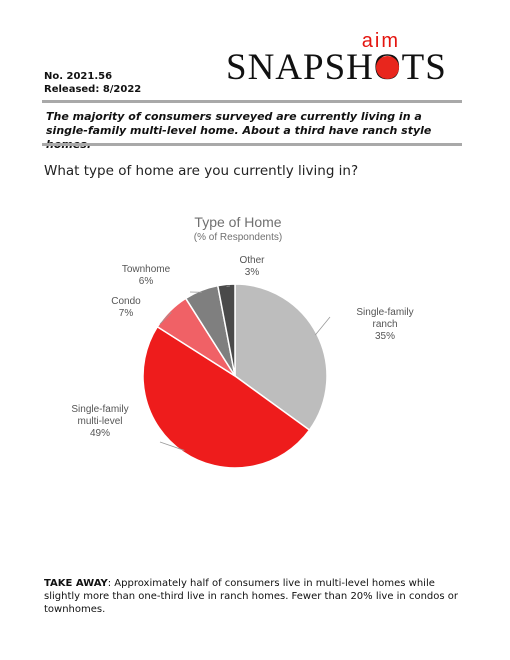 The image size is (510, 660). I want to click on report-number: No. 2021.56, so click(78, 76).